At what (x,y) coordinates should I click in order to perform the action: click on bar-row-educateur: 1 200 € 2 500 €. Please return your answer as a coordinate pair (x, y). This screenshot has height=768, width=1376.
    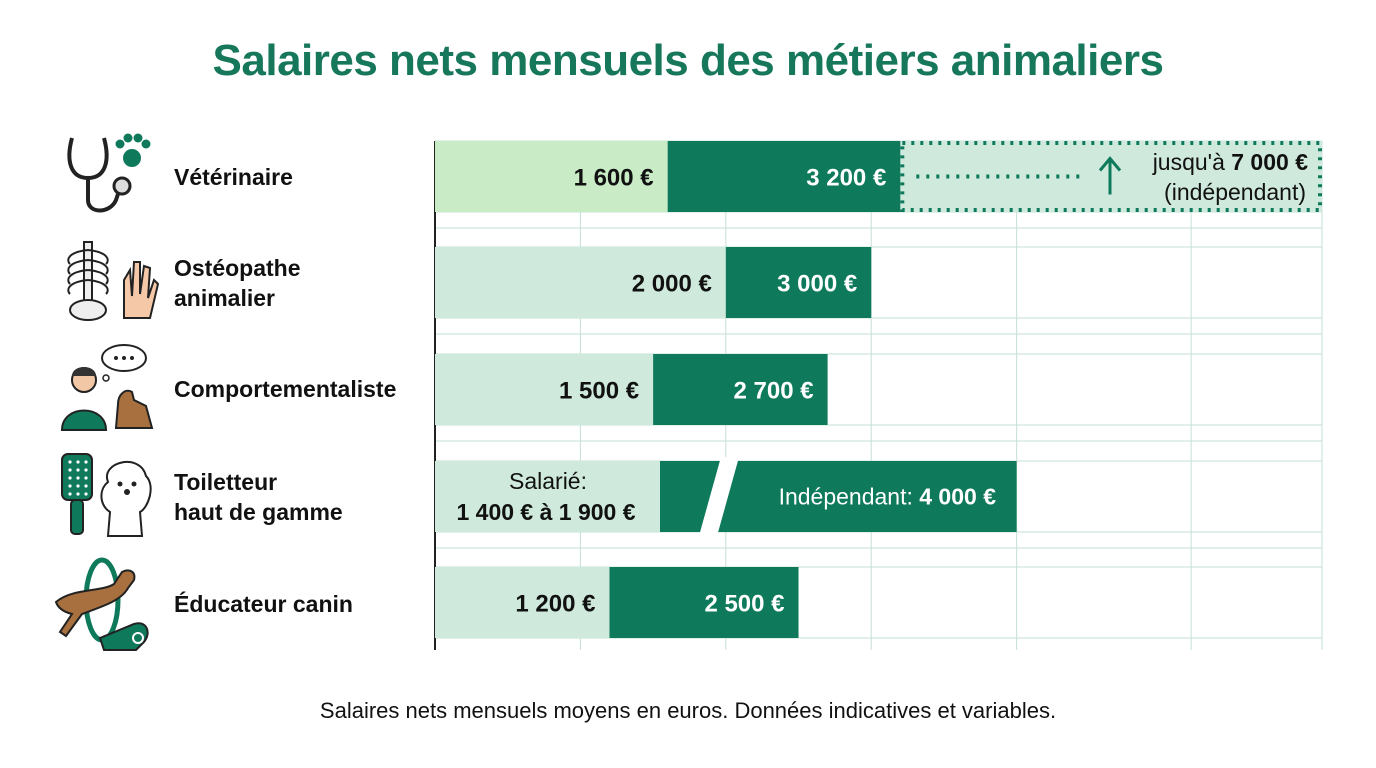
    Looking at the image, I should click on (617, 602).